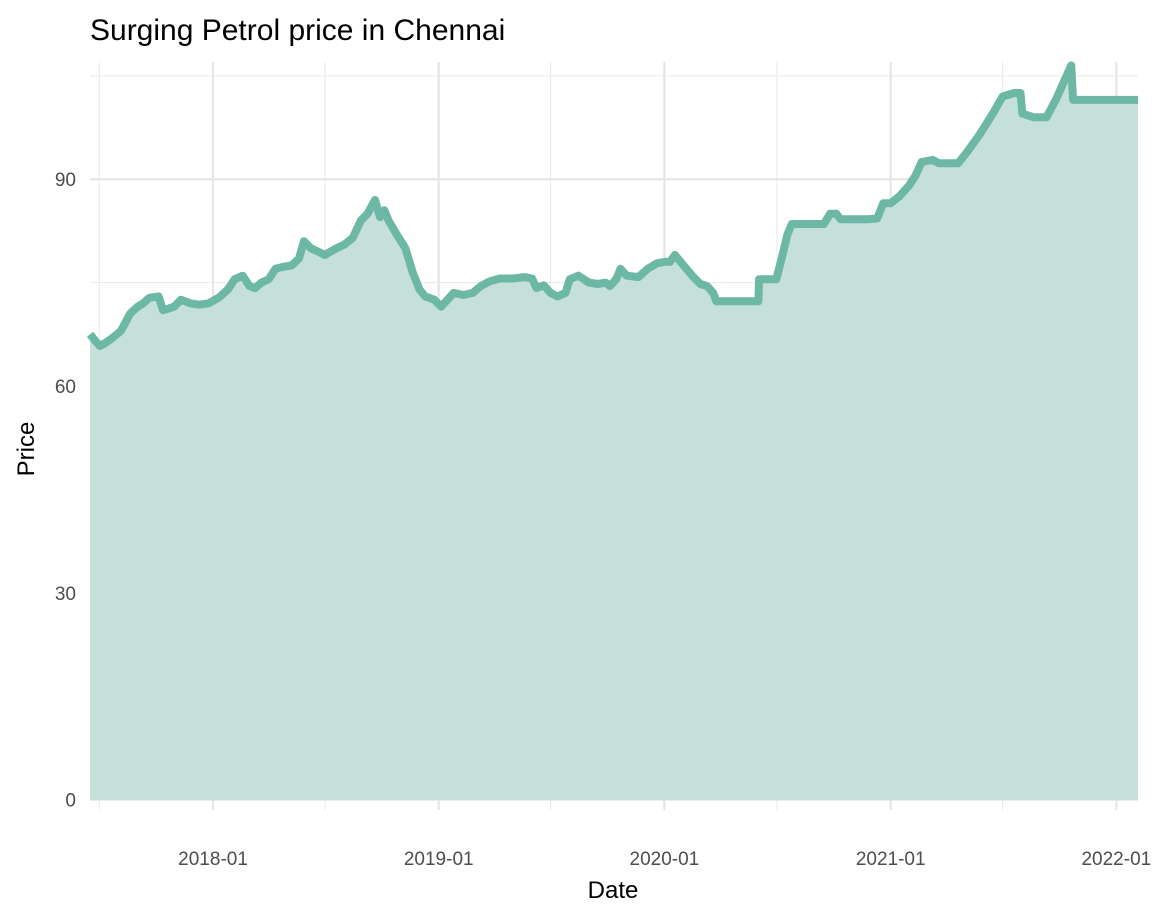 The height and width of the screenshot is (921, 1152). I want to click on x-axis-tick-labels: 2018-01 2019-01 2020-01 2021-01 2022-01, so click(664, 859).